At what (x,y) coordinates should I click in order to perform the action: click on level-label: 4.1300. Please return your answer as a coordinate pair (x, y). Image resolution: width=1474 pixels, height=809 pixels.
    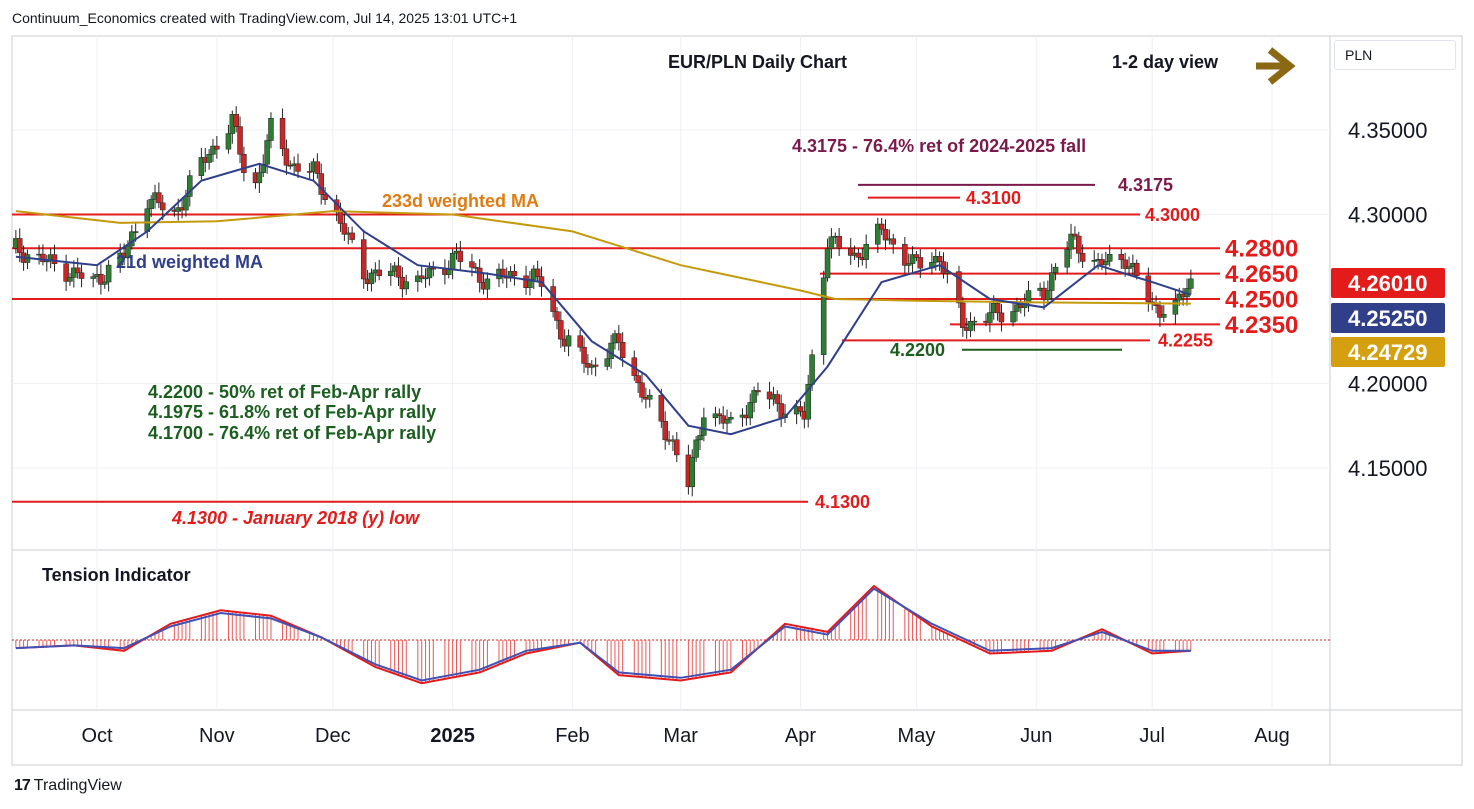
    Looking at the image, I should click on (842, 502).